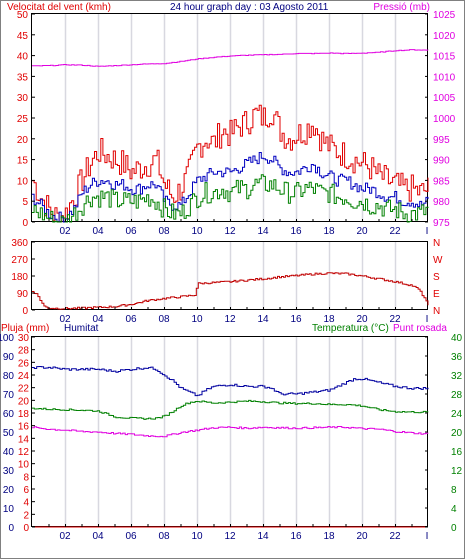  What do you see at coordinates (296, 319) in the screenshot?
I see `direction-x-tick-label: 16` at bounding box center [296, 319].